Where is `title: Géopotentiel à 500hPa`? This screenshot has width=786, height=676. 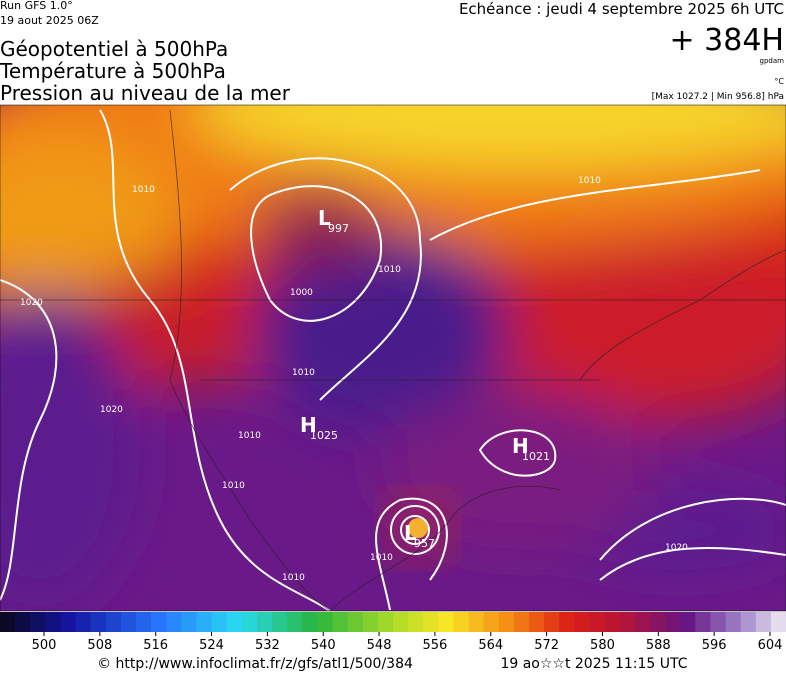 title: Géopotentiel à 500hPa is located at coordinates (114, 49).